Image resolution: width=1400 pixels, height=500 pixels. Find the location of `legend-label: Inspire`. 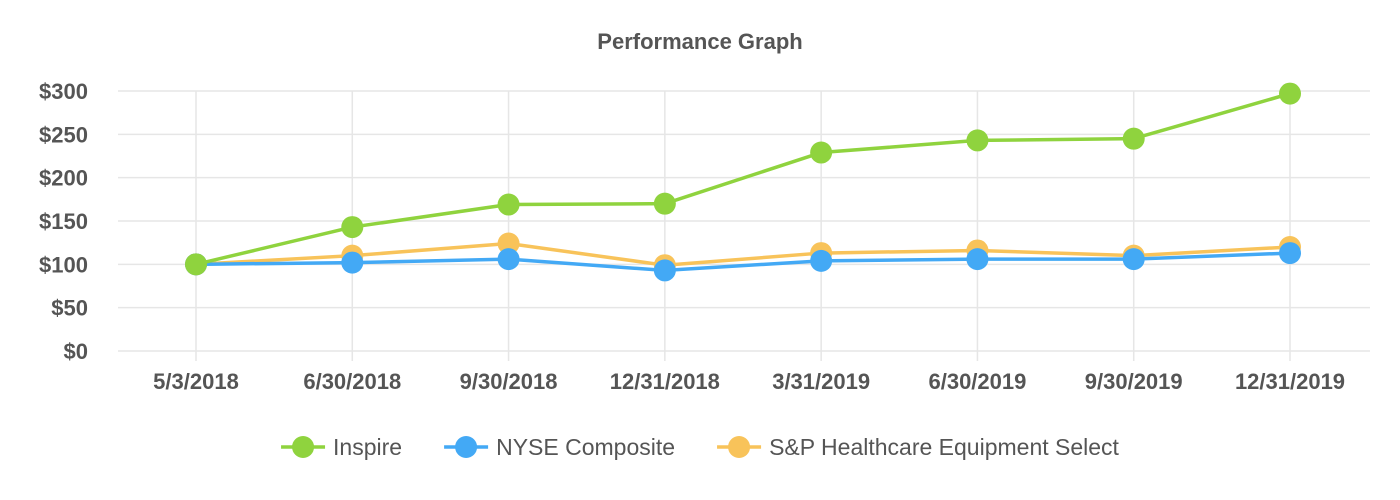

legend-label: Inspire is located at coordinates (367, 447).